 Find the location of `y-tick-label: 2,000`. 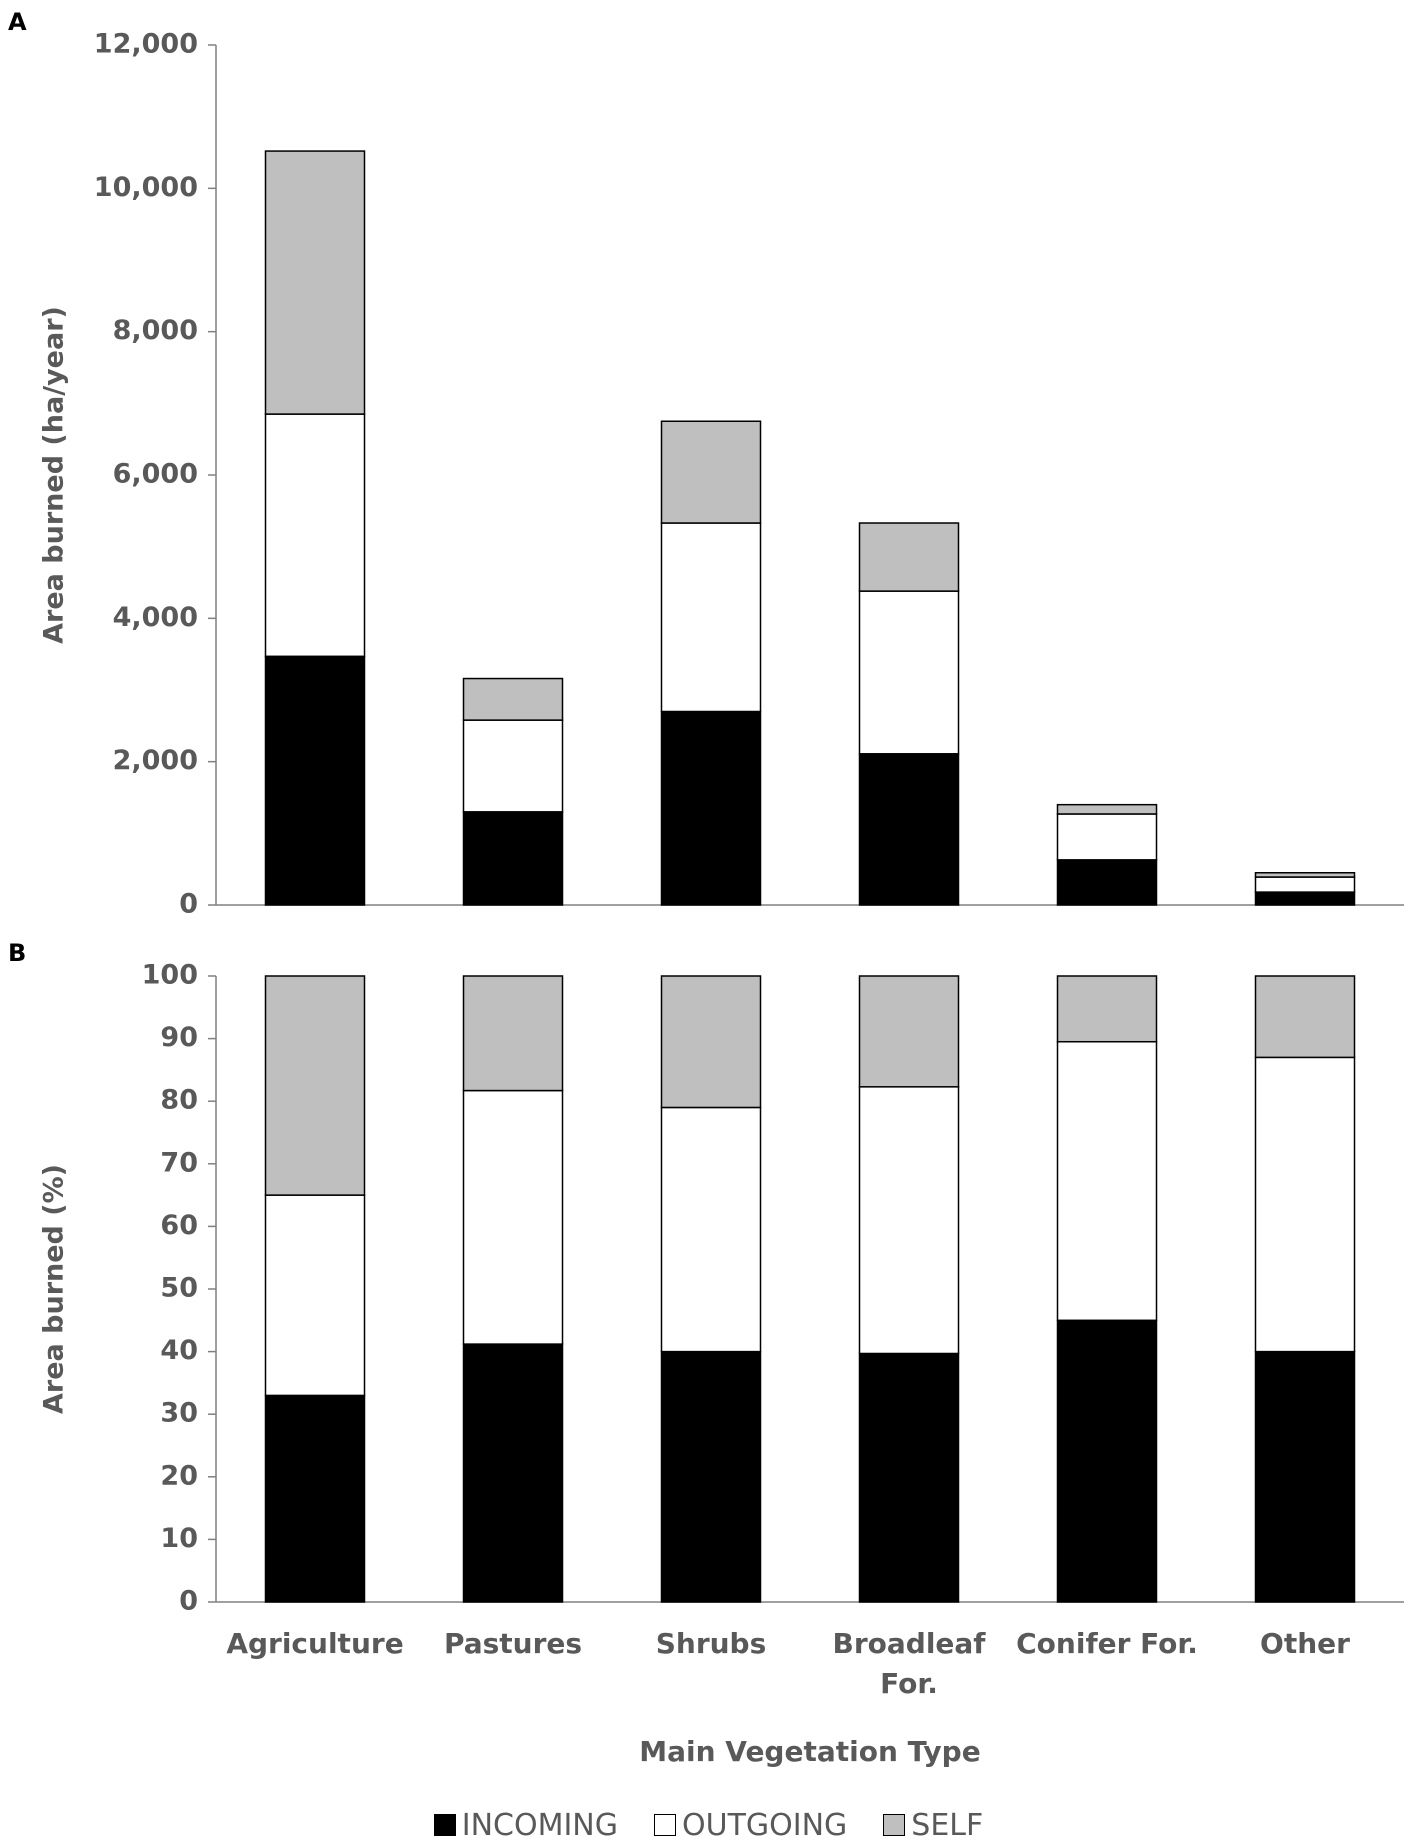

y-tick-label: 2,000 is located at coordinates (155, 760).